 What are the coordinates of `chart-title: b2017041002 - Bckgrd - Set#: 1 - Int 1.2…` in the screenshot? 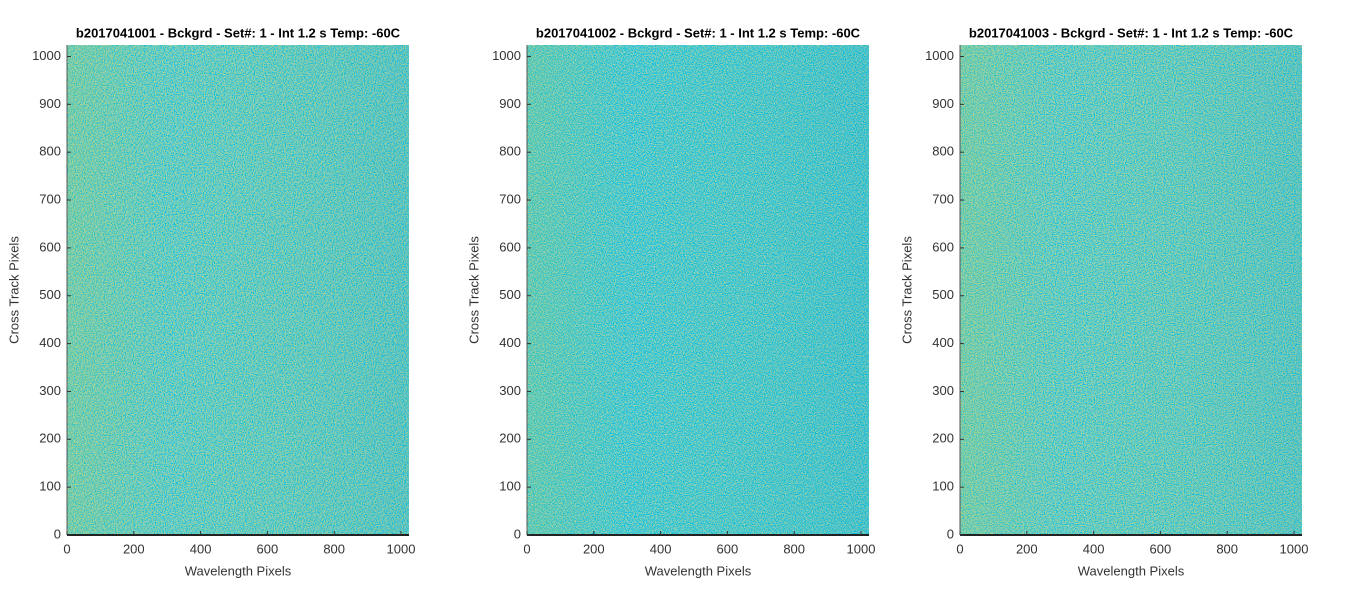 It's located at (698, 32).